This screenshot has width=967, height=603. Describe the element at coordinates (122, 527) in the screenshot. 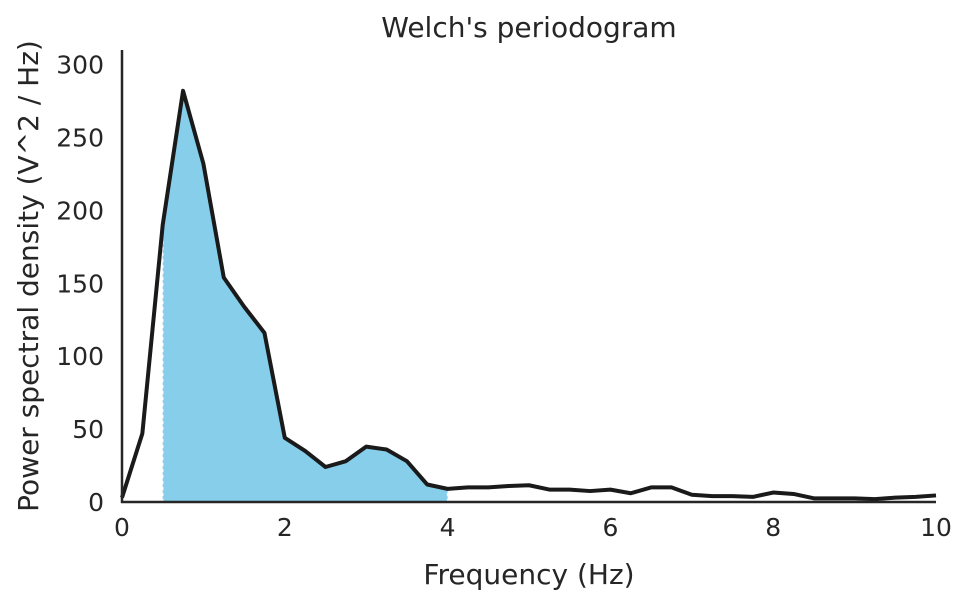

I see `x-tick-label: 0` at that location.